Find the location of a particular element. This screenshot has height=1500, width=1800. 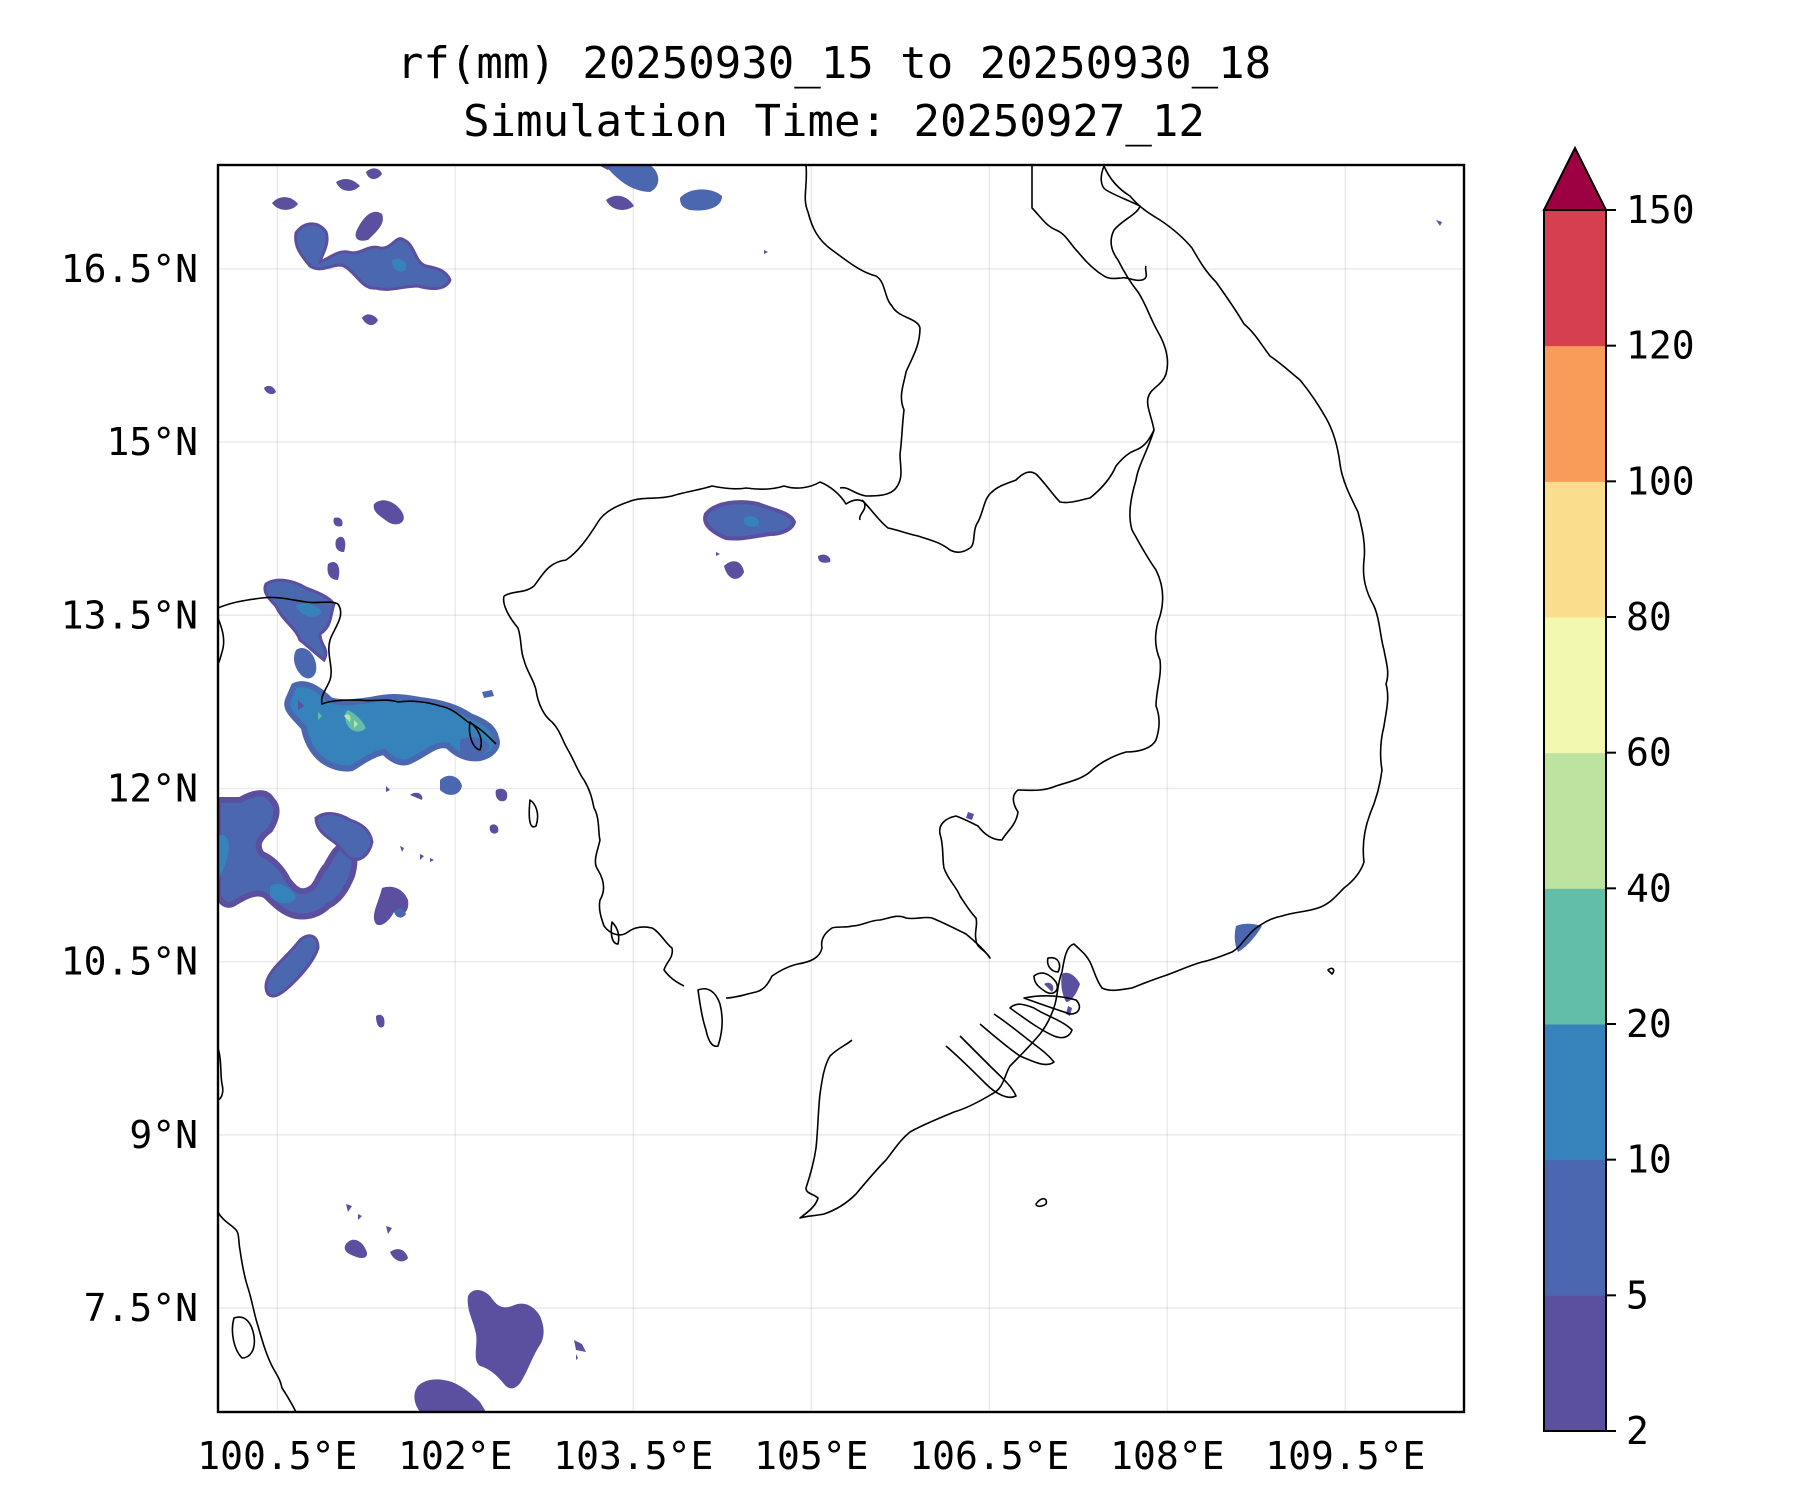

x-tick-label: 102°E is located at coordinates (455, 1456).